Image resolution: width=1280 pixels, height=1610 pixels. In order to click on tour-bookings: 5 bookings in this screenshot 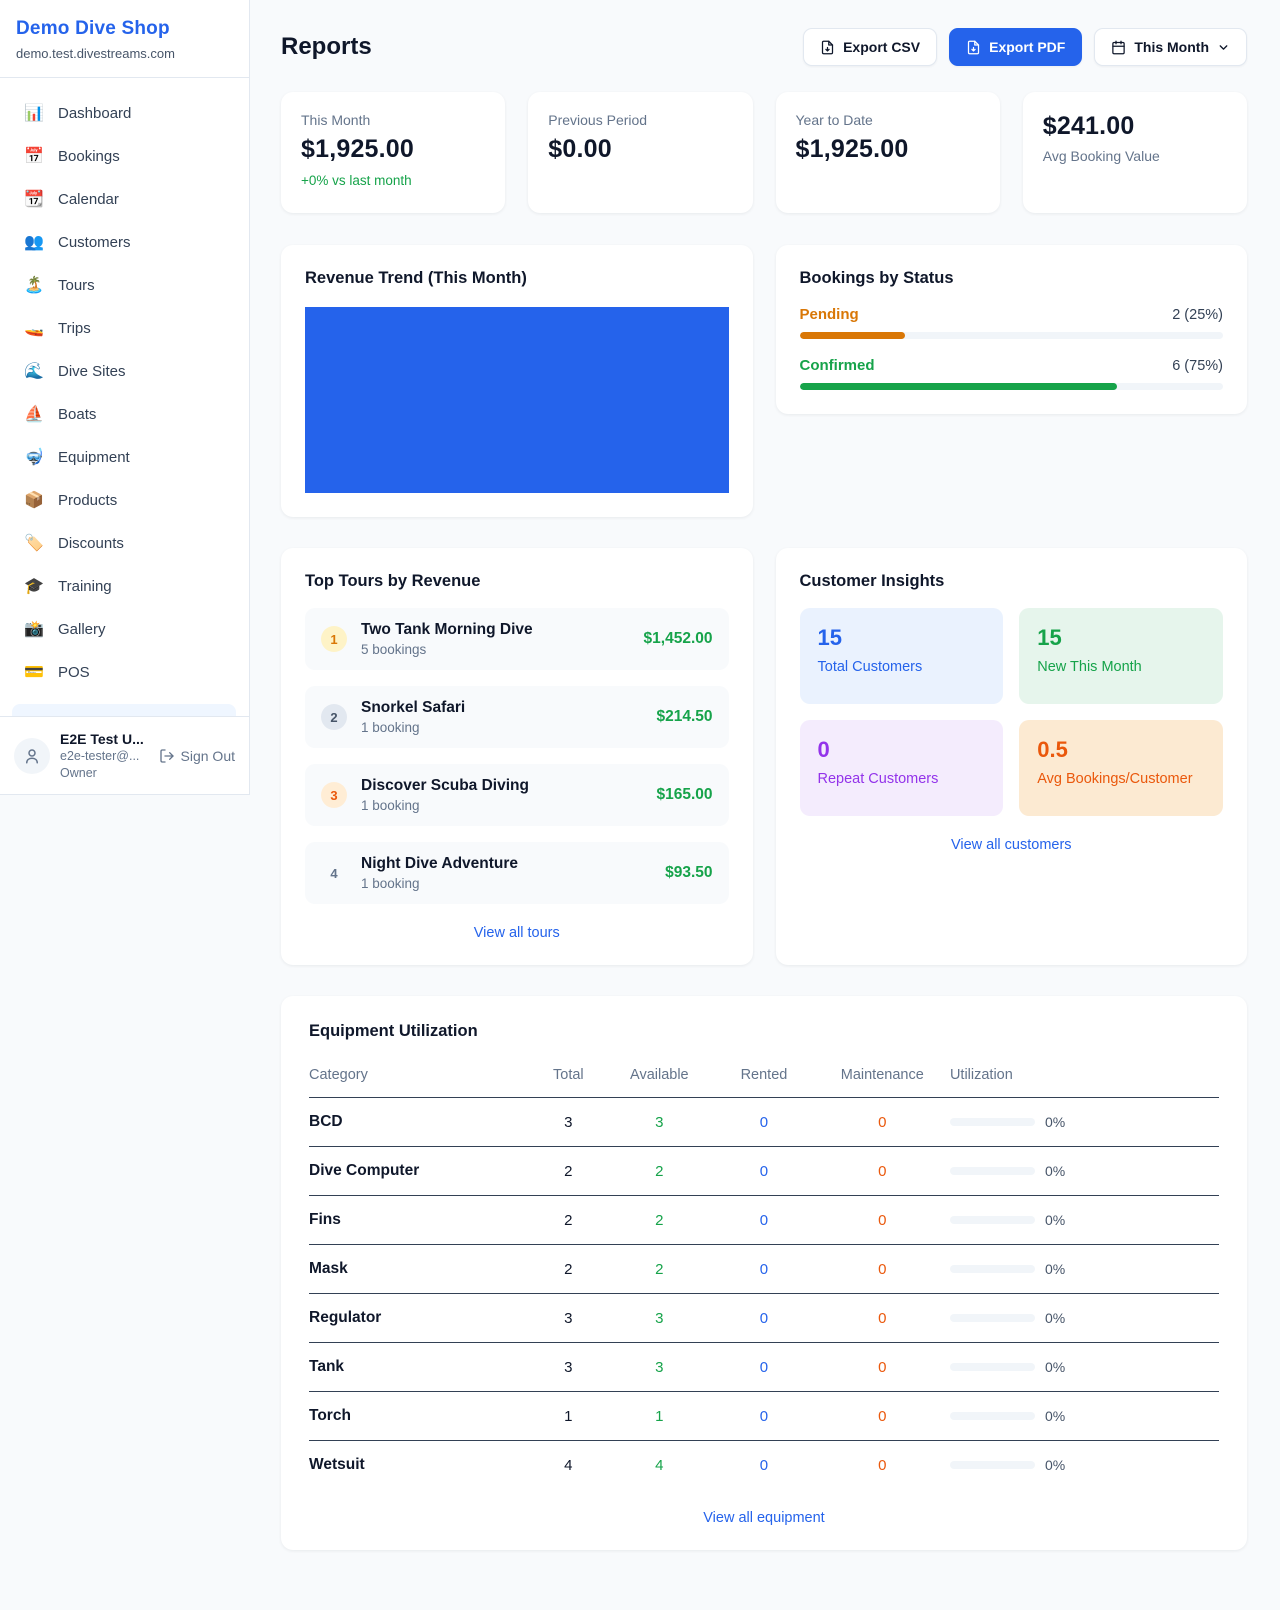, I will do `click(394, 649)`.